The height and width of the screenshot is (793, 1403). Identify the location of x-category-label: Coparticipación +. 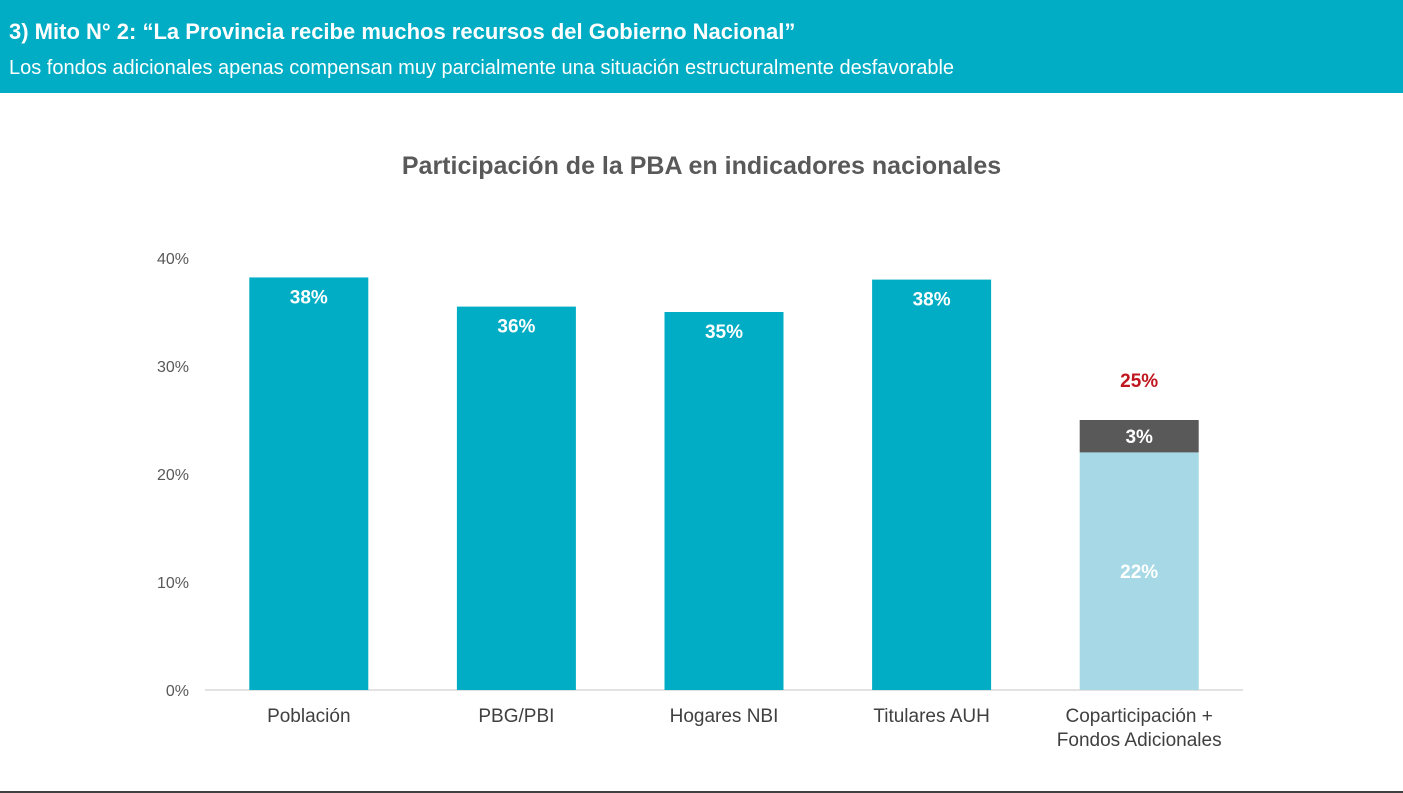
(1139, 716).